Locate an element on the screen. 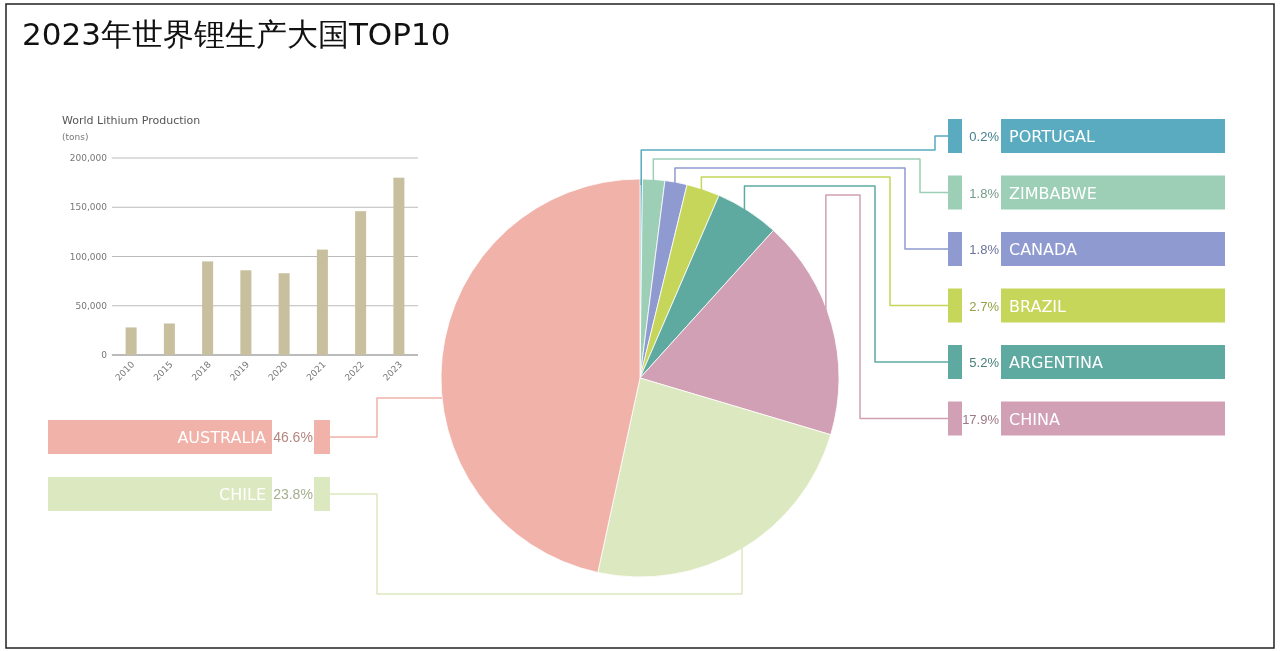 The image size is (1280, 651). chart-title: World Lithium Production is located at coordinates (131, 120).